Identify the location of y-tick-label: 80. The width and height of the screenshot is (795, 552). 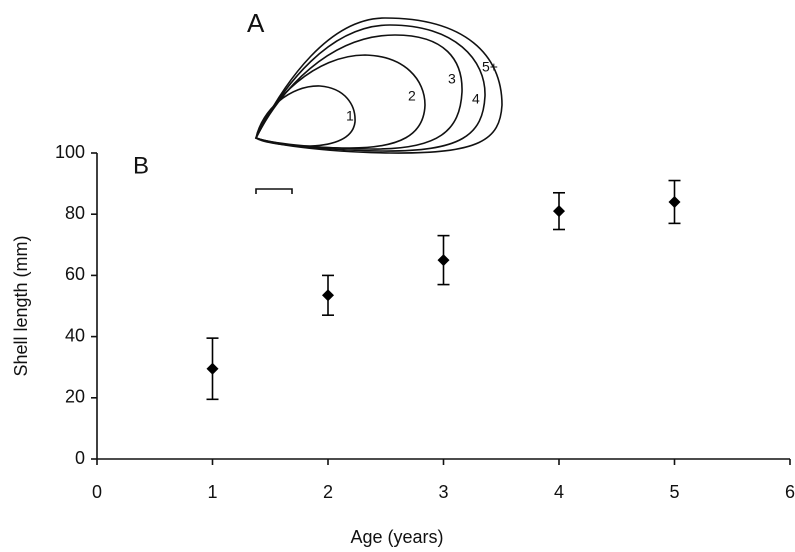
(75, 213).